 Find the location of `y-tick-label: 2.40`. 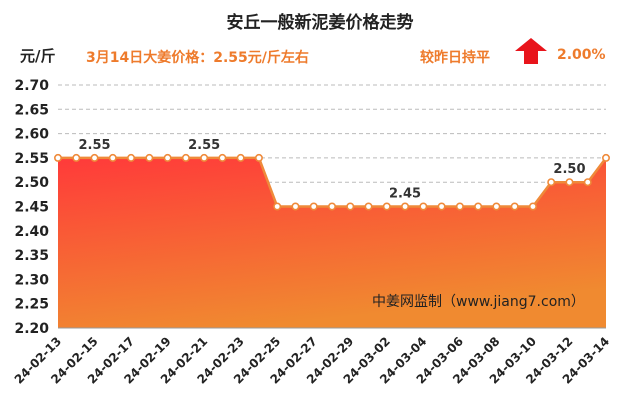

y-tick-label: 2.40 is located at coordinates (31, 232).